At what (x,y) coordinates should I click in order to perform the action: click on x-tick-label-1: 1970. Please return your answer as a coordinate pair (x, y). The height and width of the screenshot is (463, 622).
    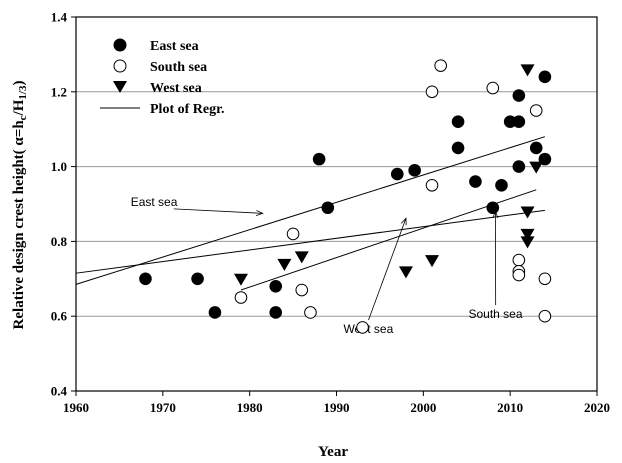
    Looking at the image, I should click on (163, 407).